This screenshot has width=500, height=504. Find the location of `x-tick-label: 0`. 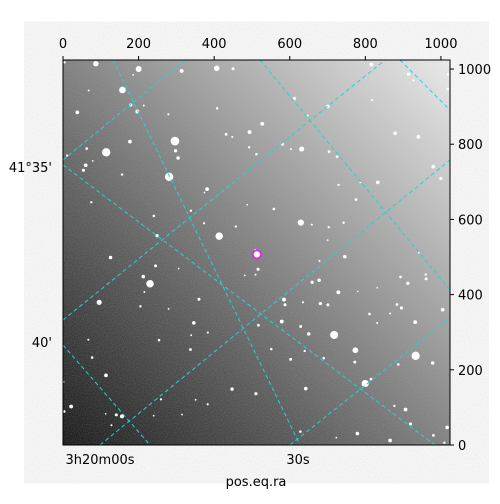

x-tick-label: 0 is located at coordinates (63, 44).